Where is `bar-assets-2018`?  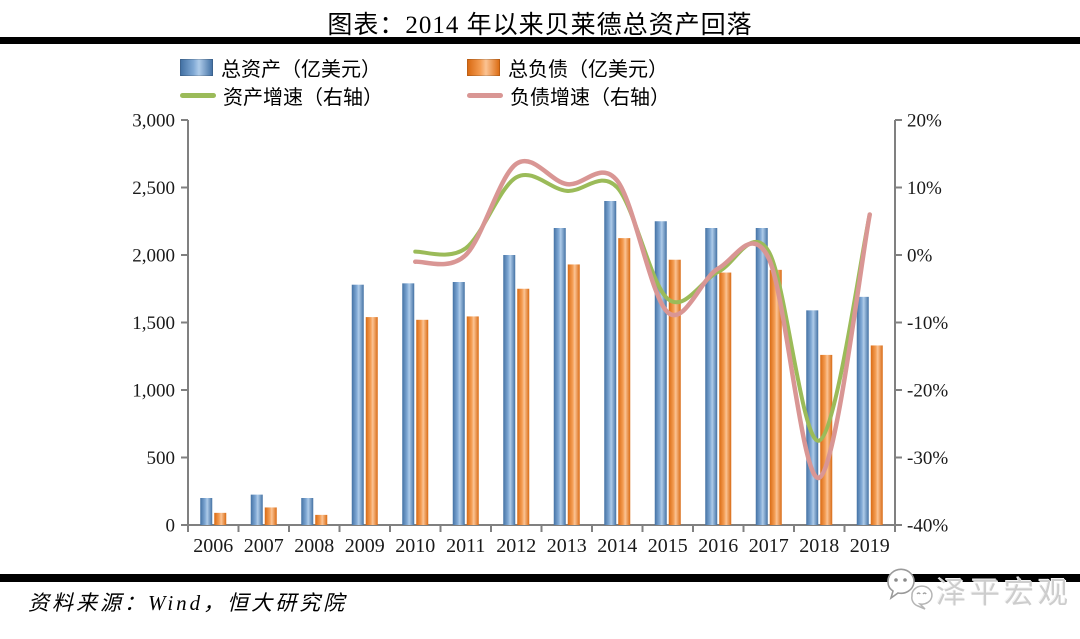
bar-assets-2018 is located at coordinates (812, 417).